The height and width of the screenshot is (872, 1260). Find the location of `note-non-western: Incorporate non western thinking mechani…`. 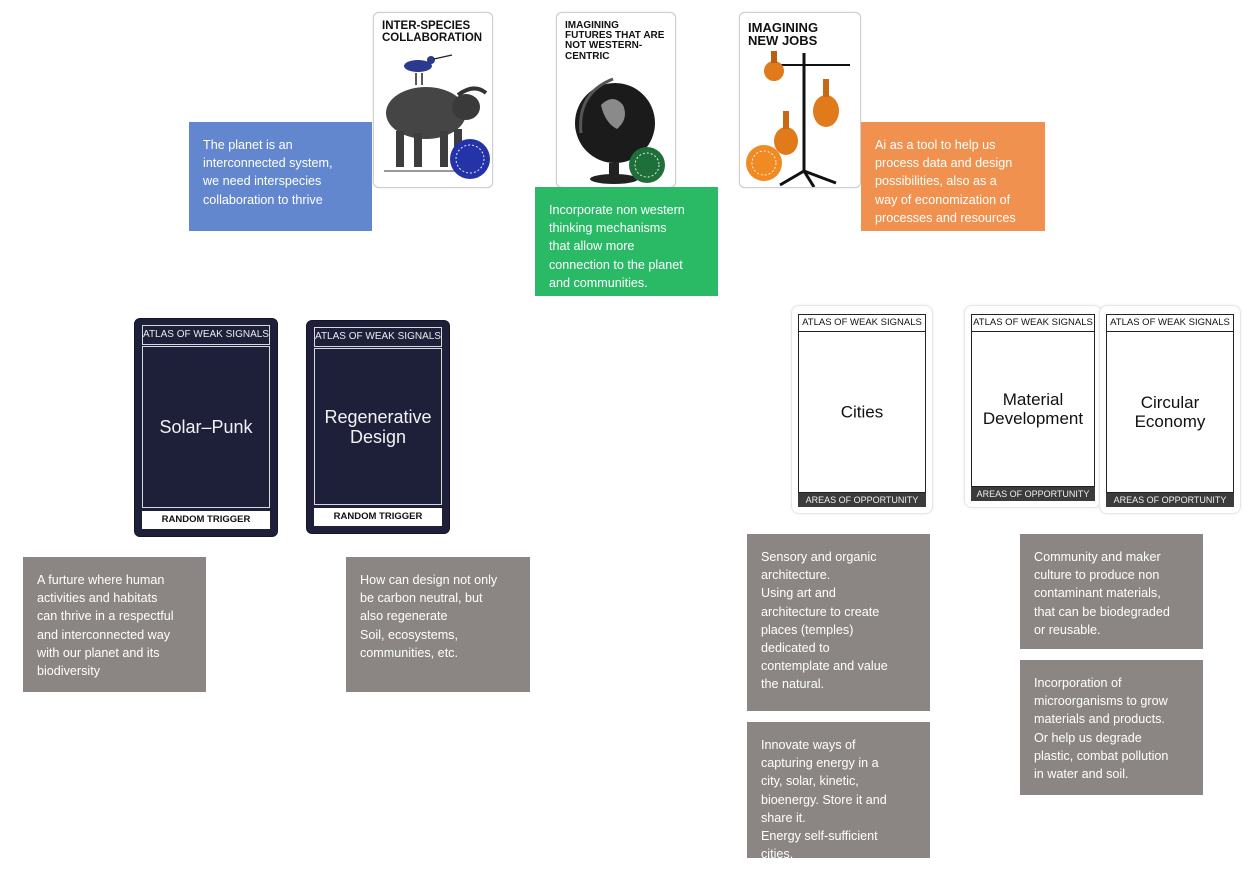

note-non-western: Incorporate non western thinking mechani… is located at coordinates (626, 241).